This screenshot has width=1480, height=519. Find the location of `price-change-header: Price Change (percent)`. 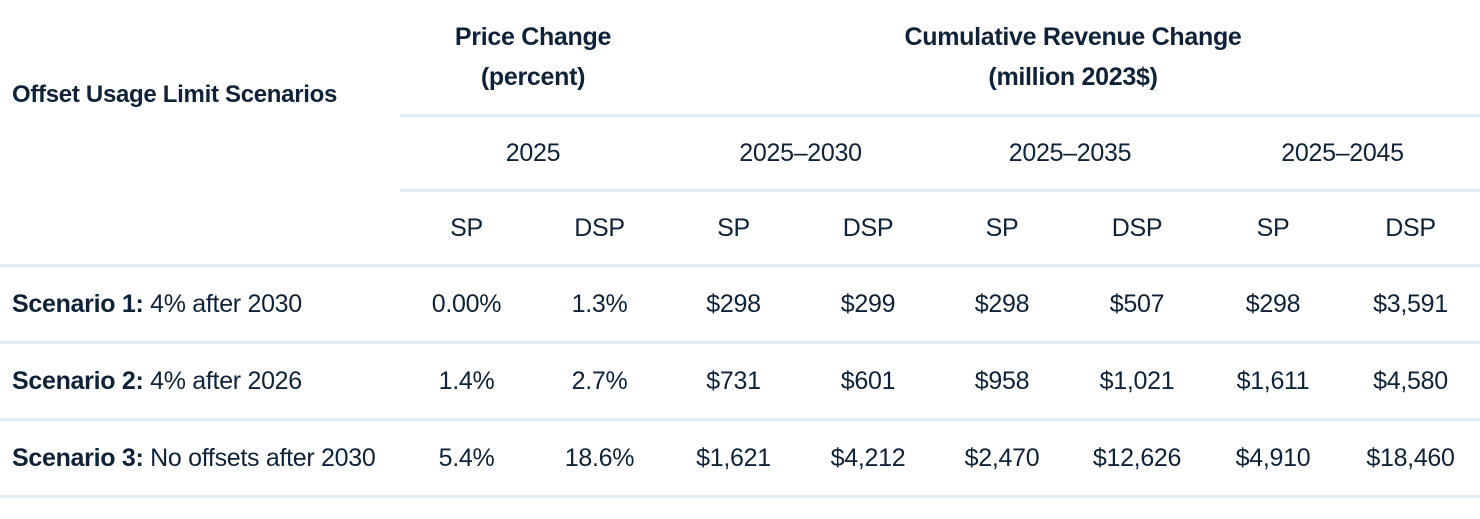

price-change-header: Price Change (percent) is located at coordinates (533, 58).